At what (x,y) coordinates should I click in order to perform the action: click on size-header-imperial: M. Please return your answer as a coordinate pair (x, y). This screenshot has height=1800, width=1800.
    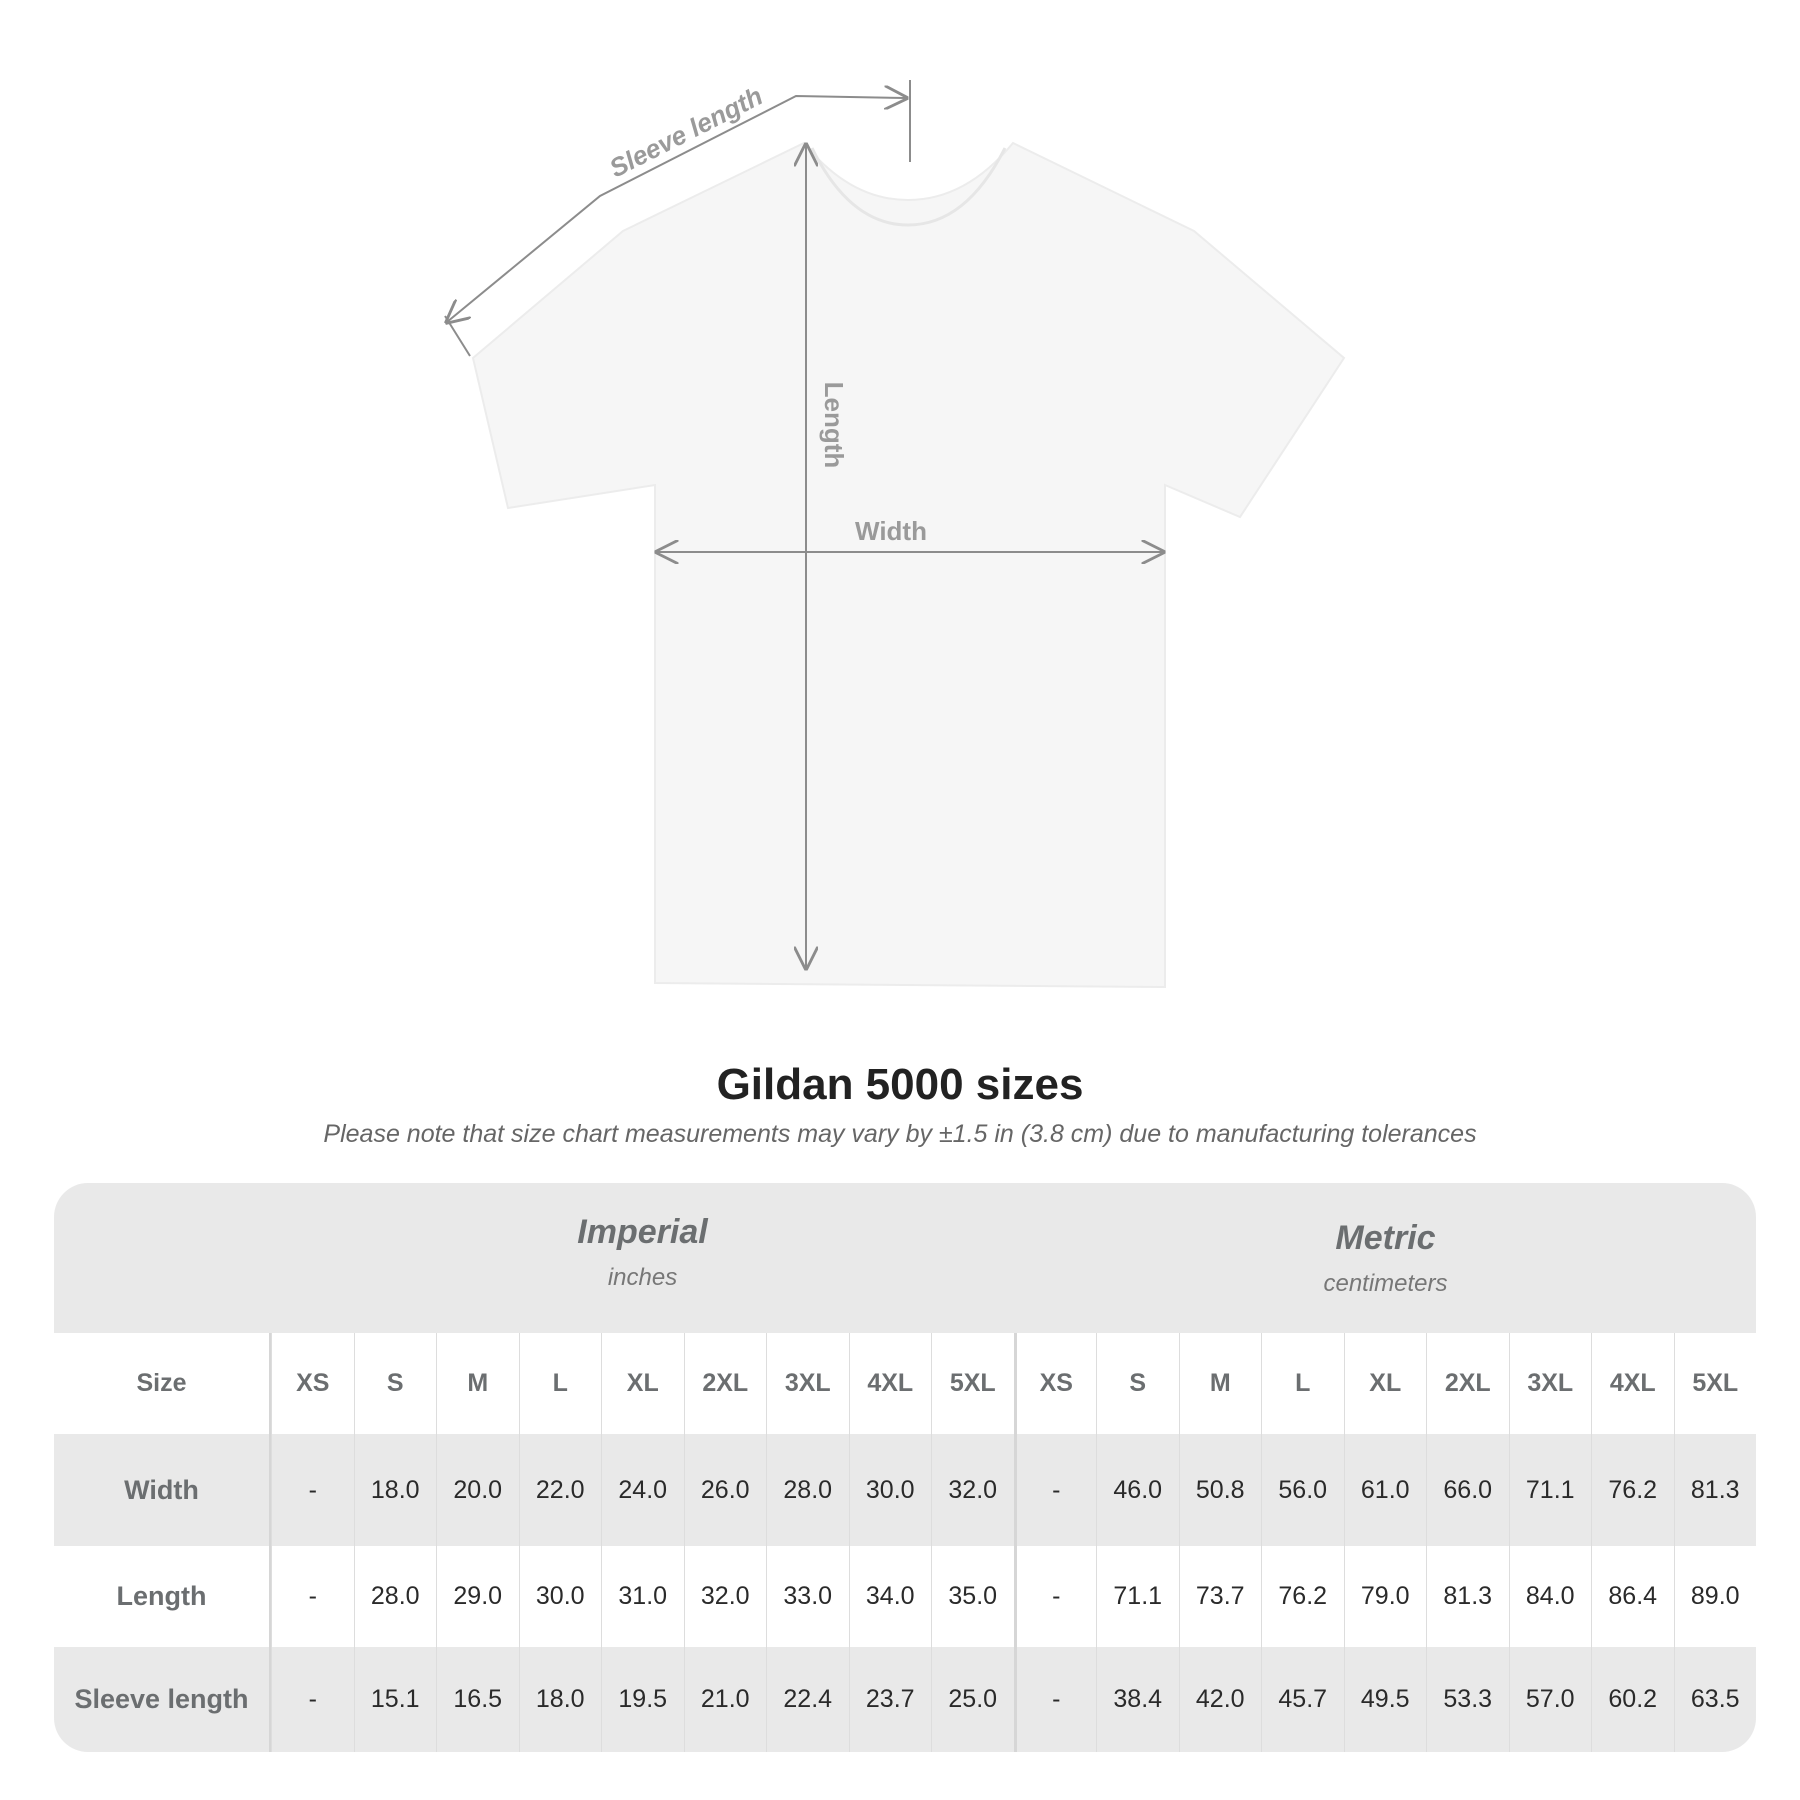
    Looking at the image, I should click on (477, 1383).